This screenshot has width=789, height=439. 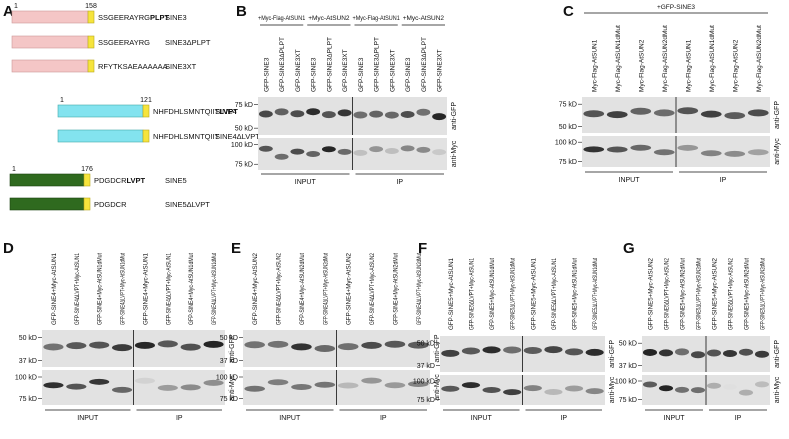 I want to click on lane-label: GFP-SINE4ΔLVPT+Myc-AtSUN1dMut, so click(x=214, y=289).